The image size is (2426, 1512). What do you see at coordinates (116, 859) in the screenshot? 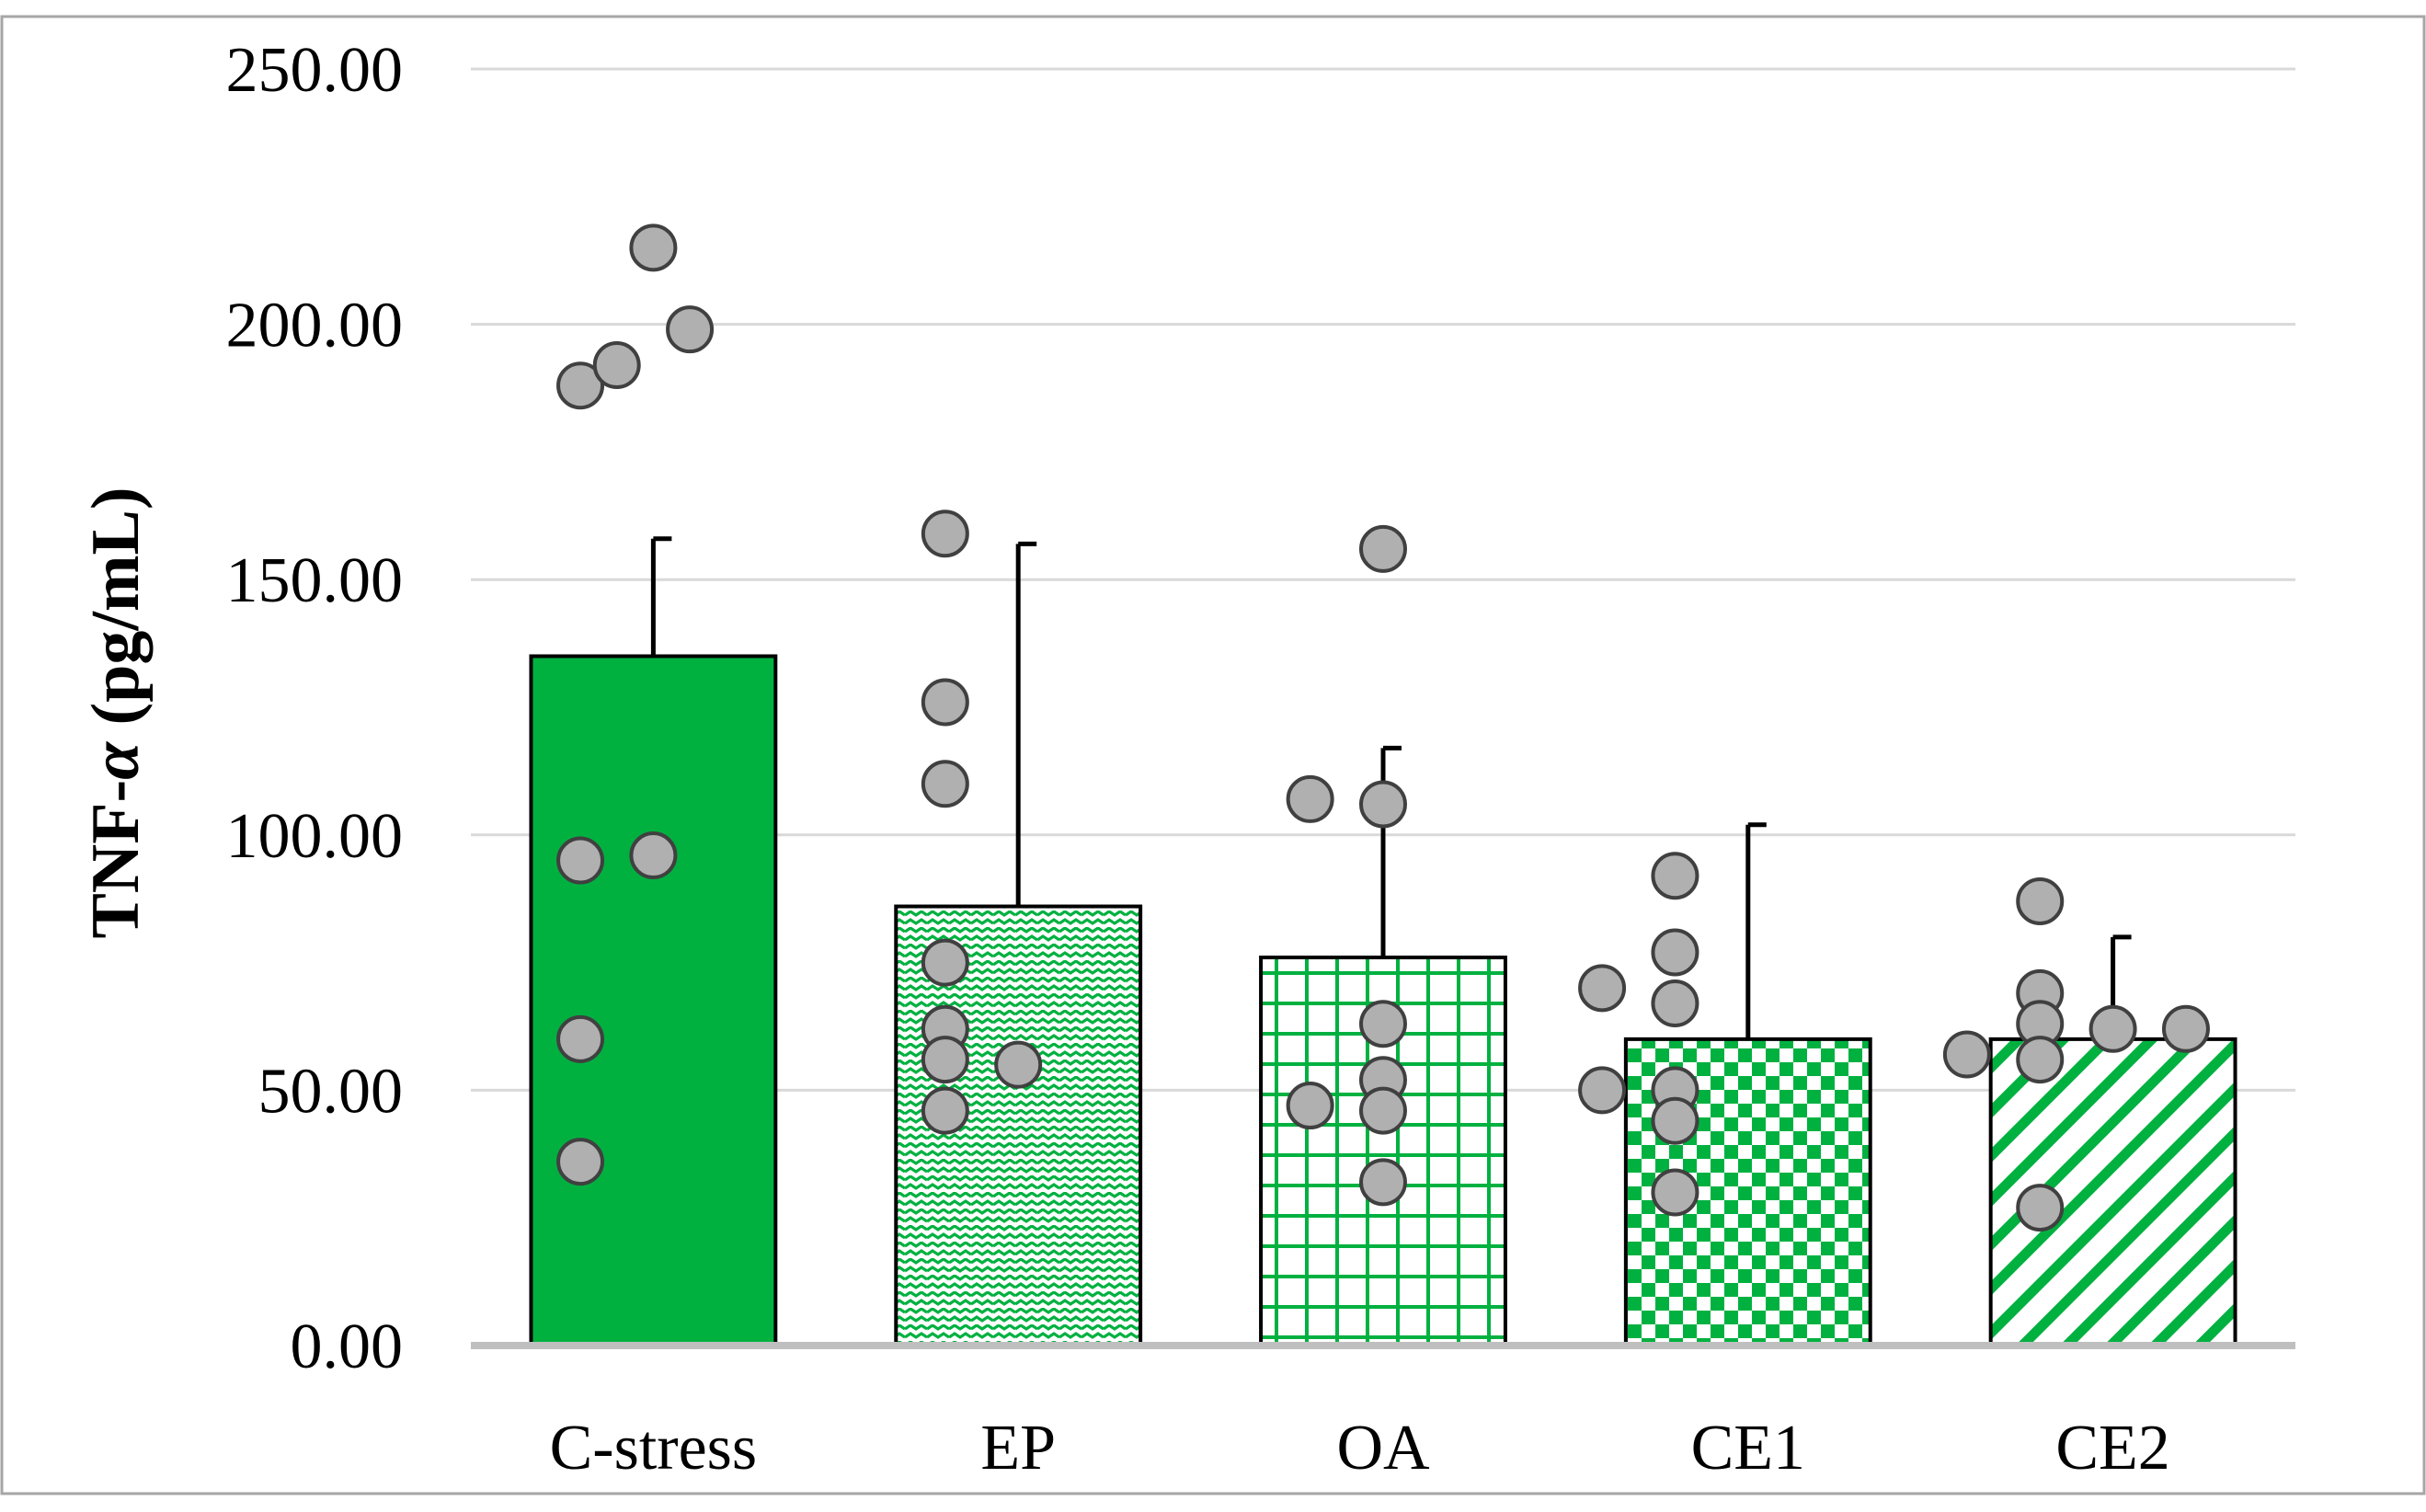
I see `y-axis-title-prefix: TNF-` at bounding box center [116, 859].